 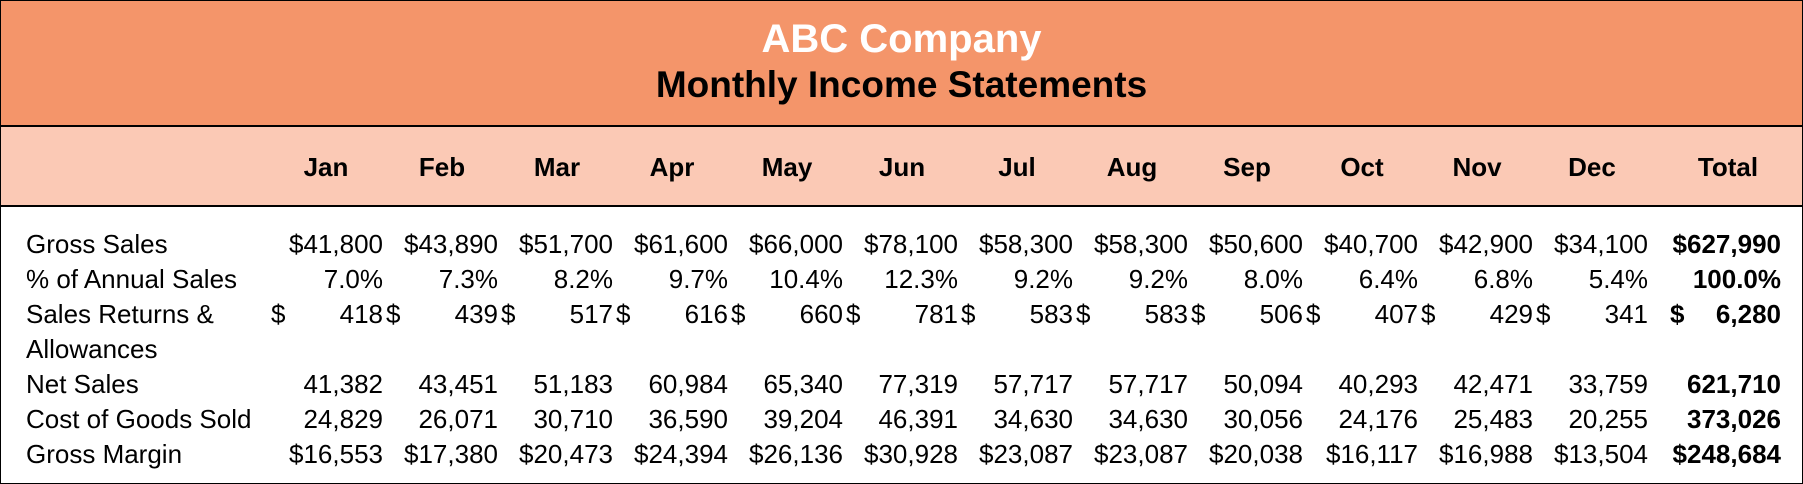 What do you see at coordinates (442, 454) in the screenshot?
I see `value-cell: $17,380` at bounding box center [442, 454].